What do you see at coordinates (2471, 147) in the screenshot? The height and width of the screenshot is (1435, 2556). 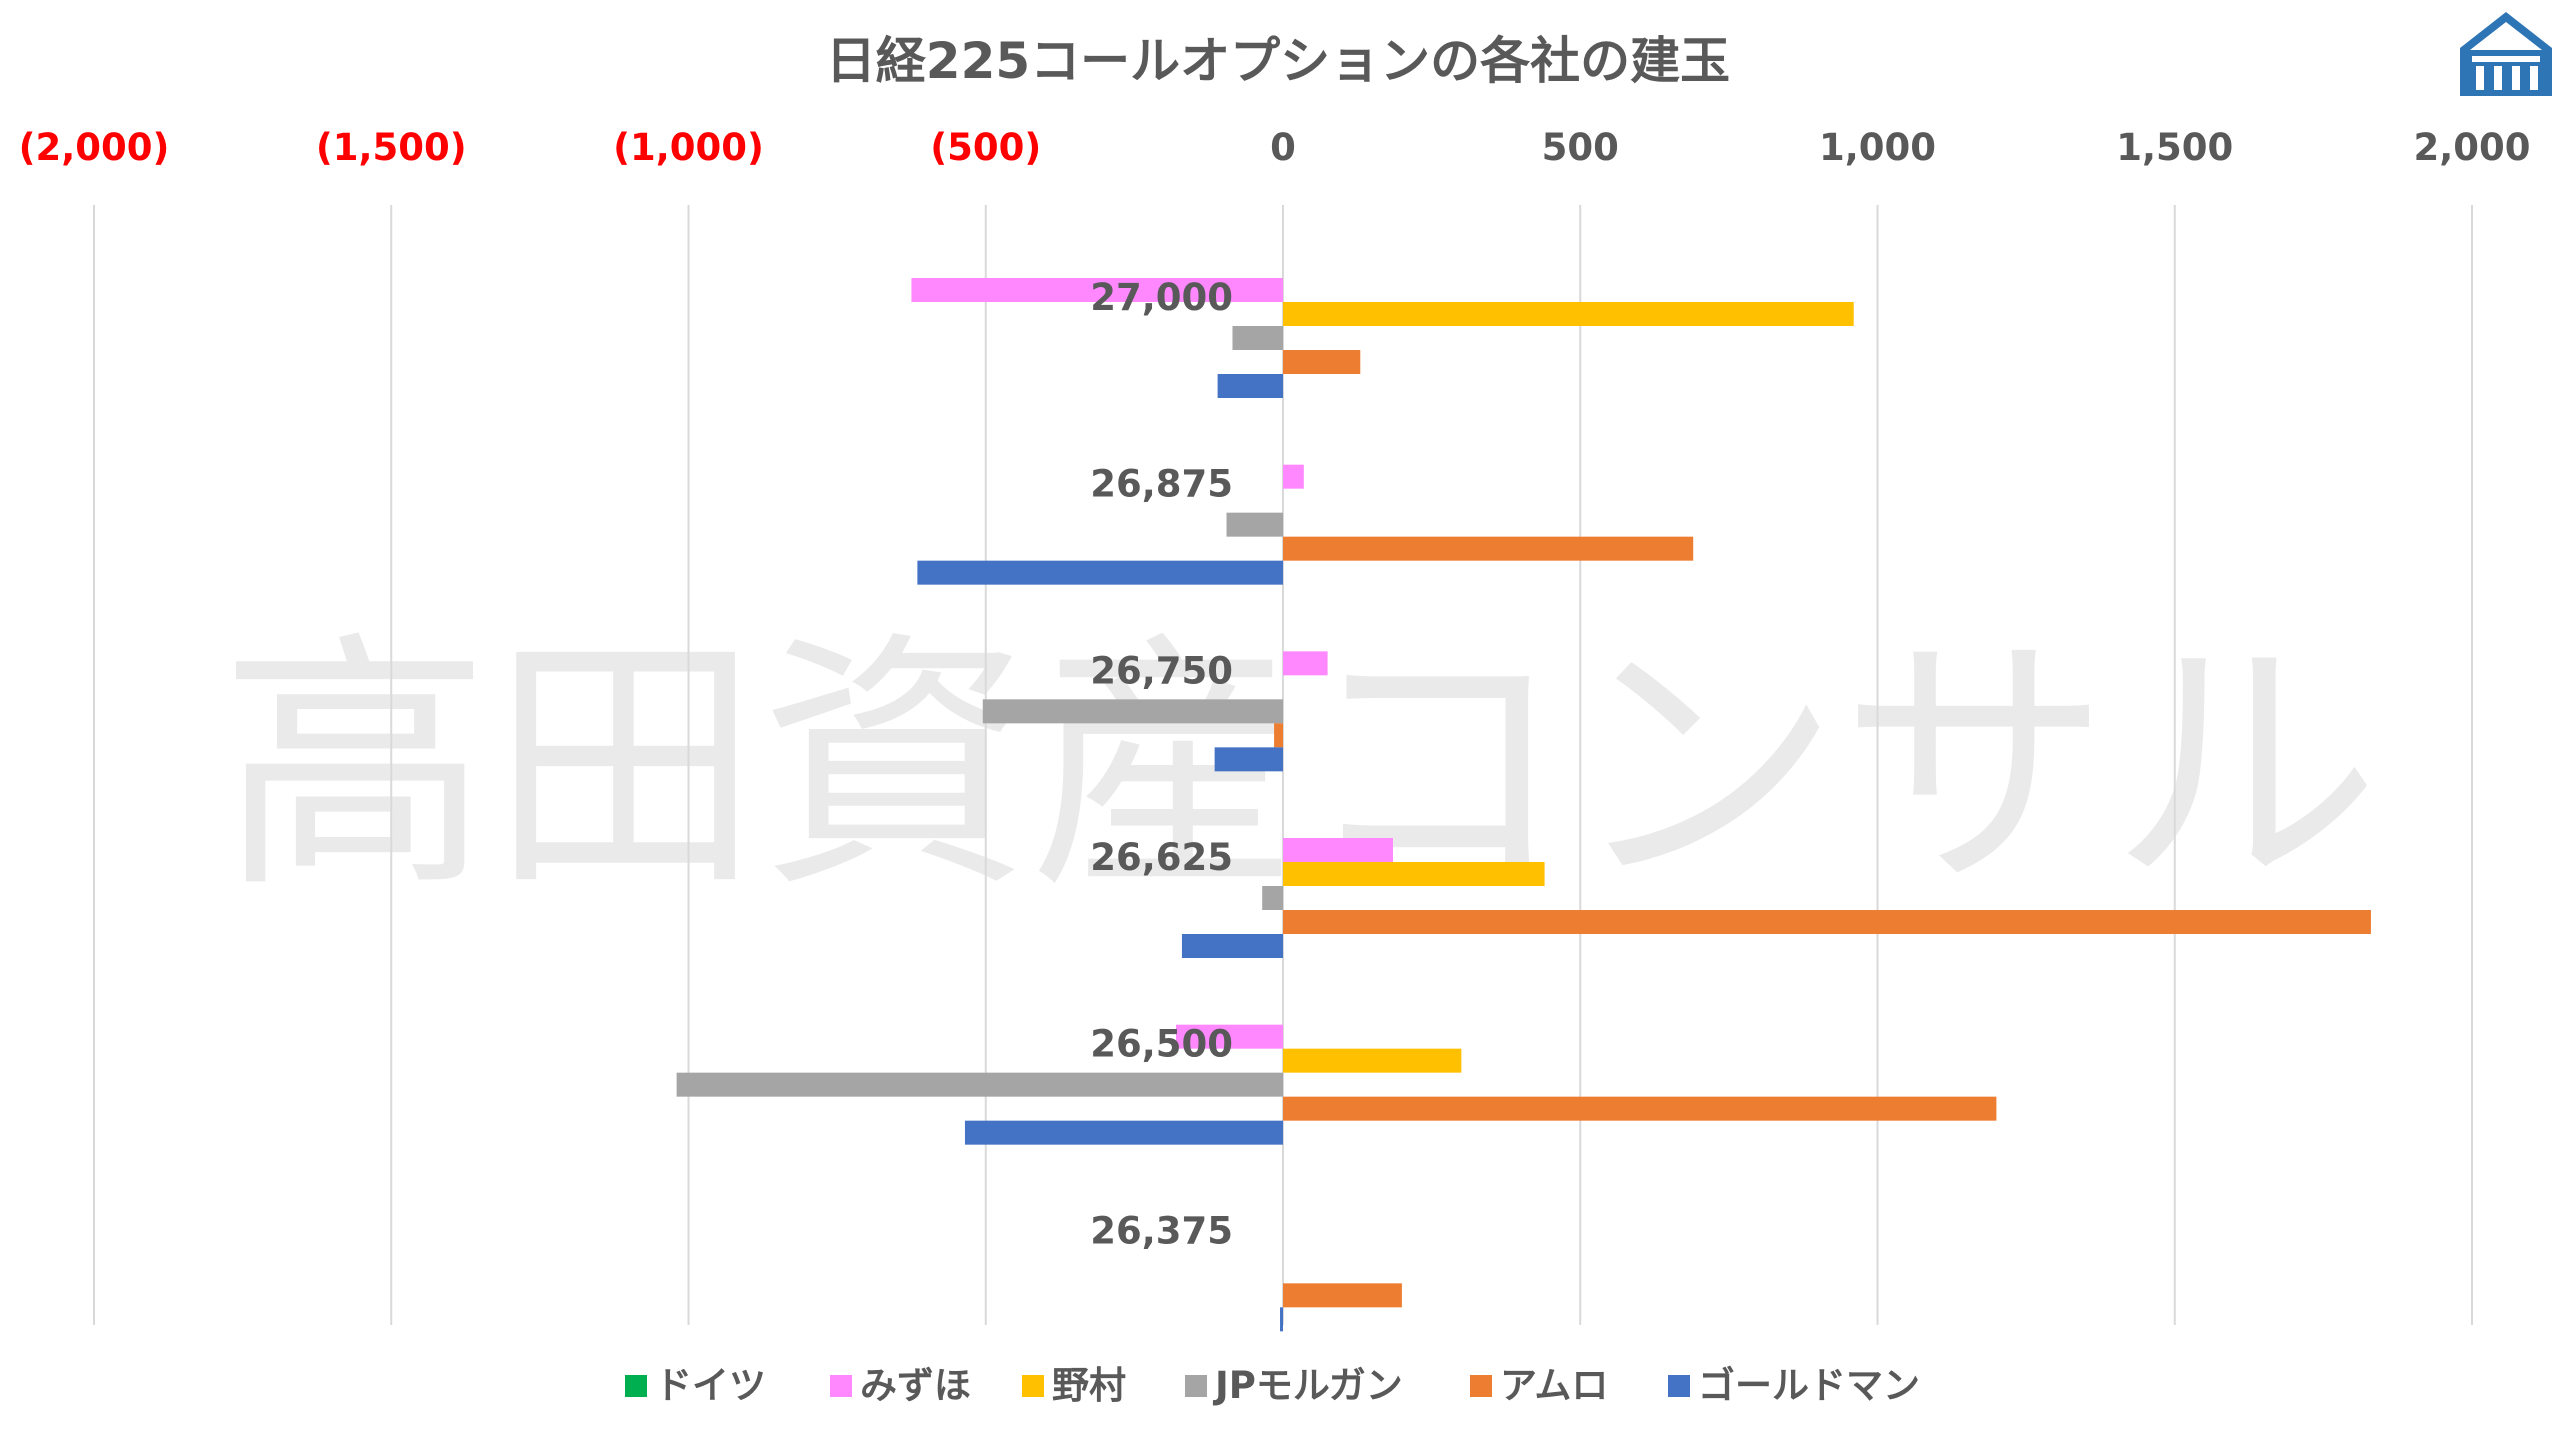 I see `x-tick-label: 2,000` at bounding box center [2471, 147].